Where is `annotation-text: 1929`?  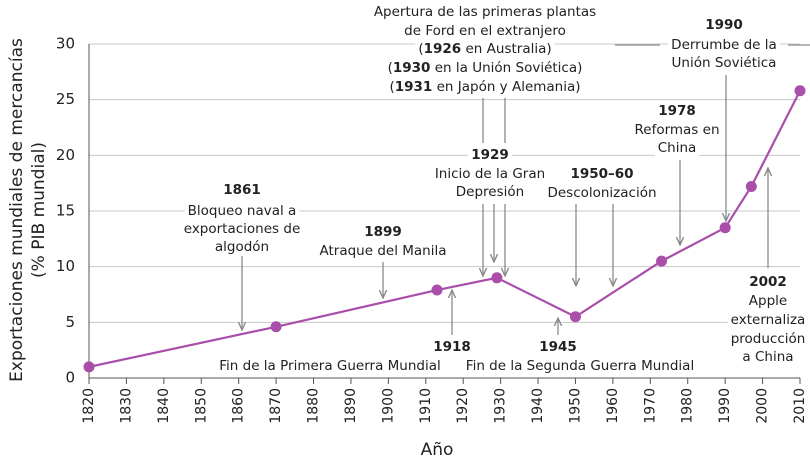
annotation-text: 1929 is located at coordinates (490, 155).